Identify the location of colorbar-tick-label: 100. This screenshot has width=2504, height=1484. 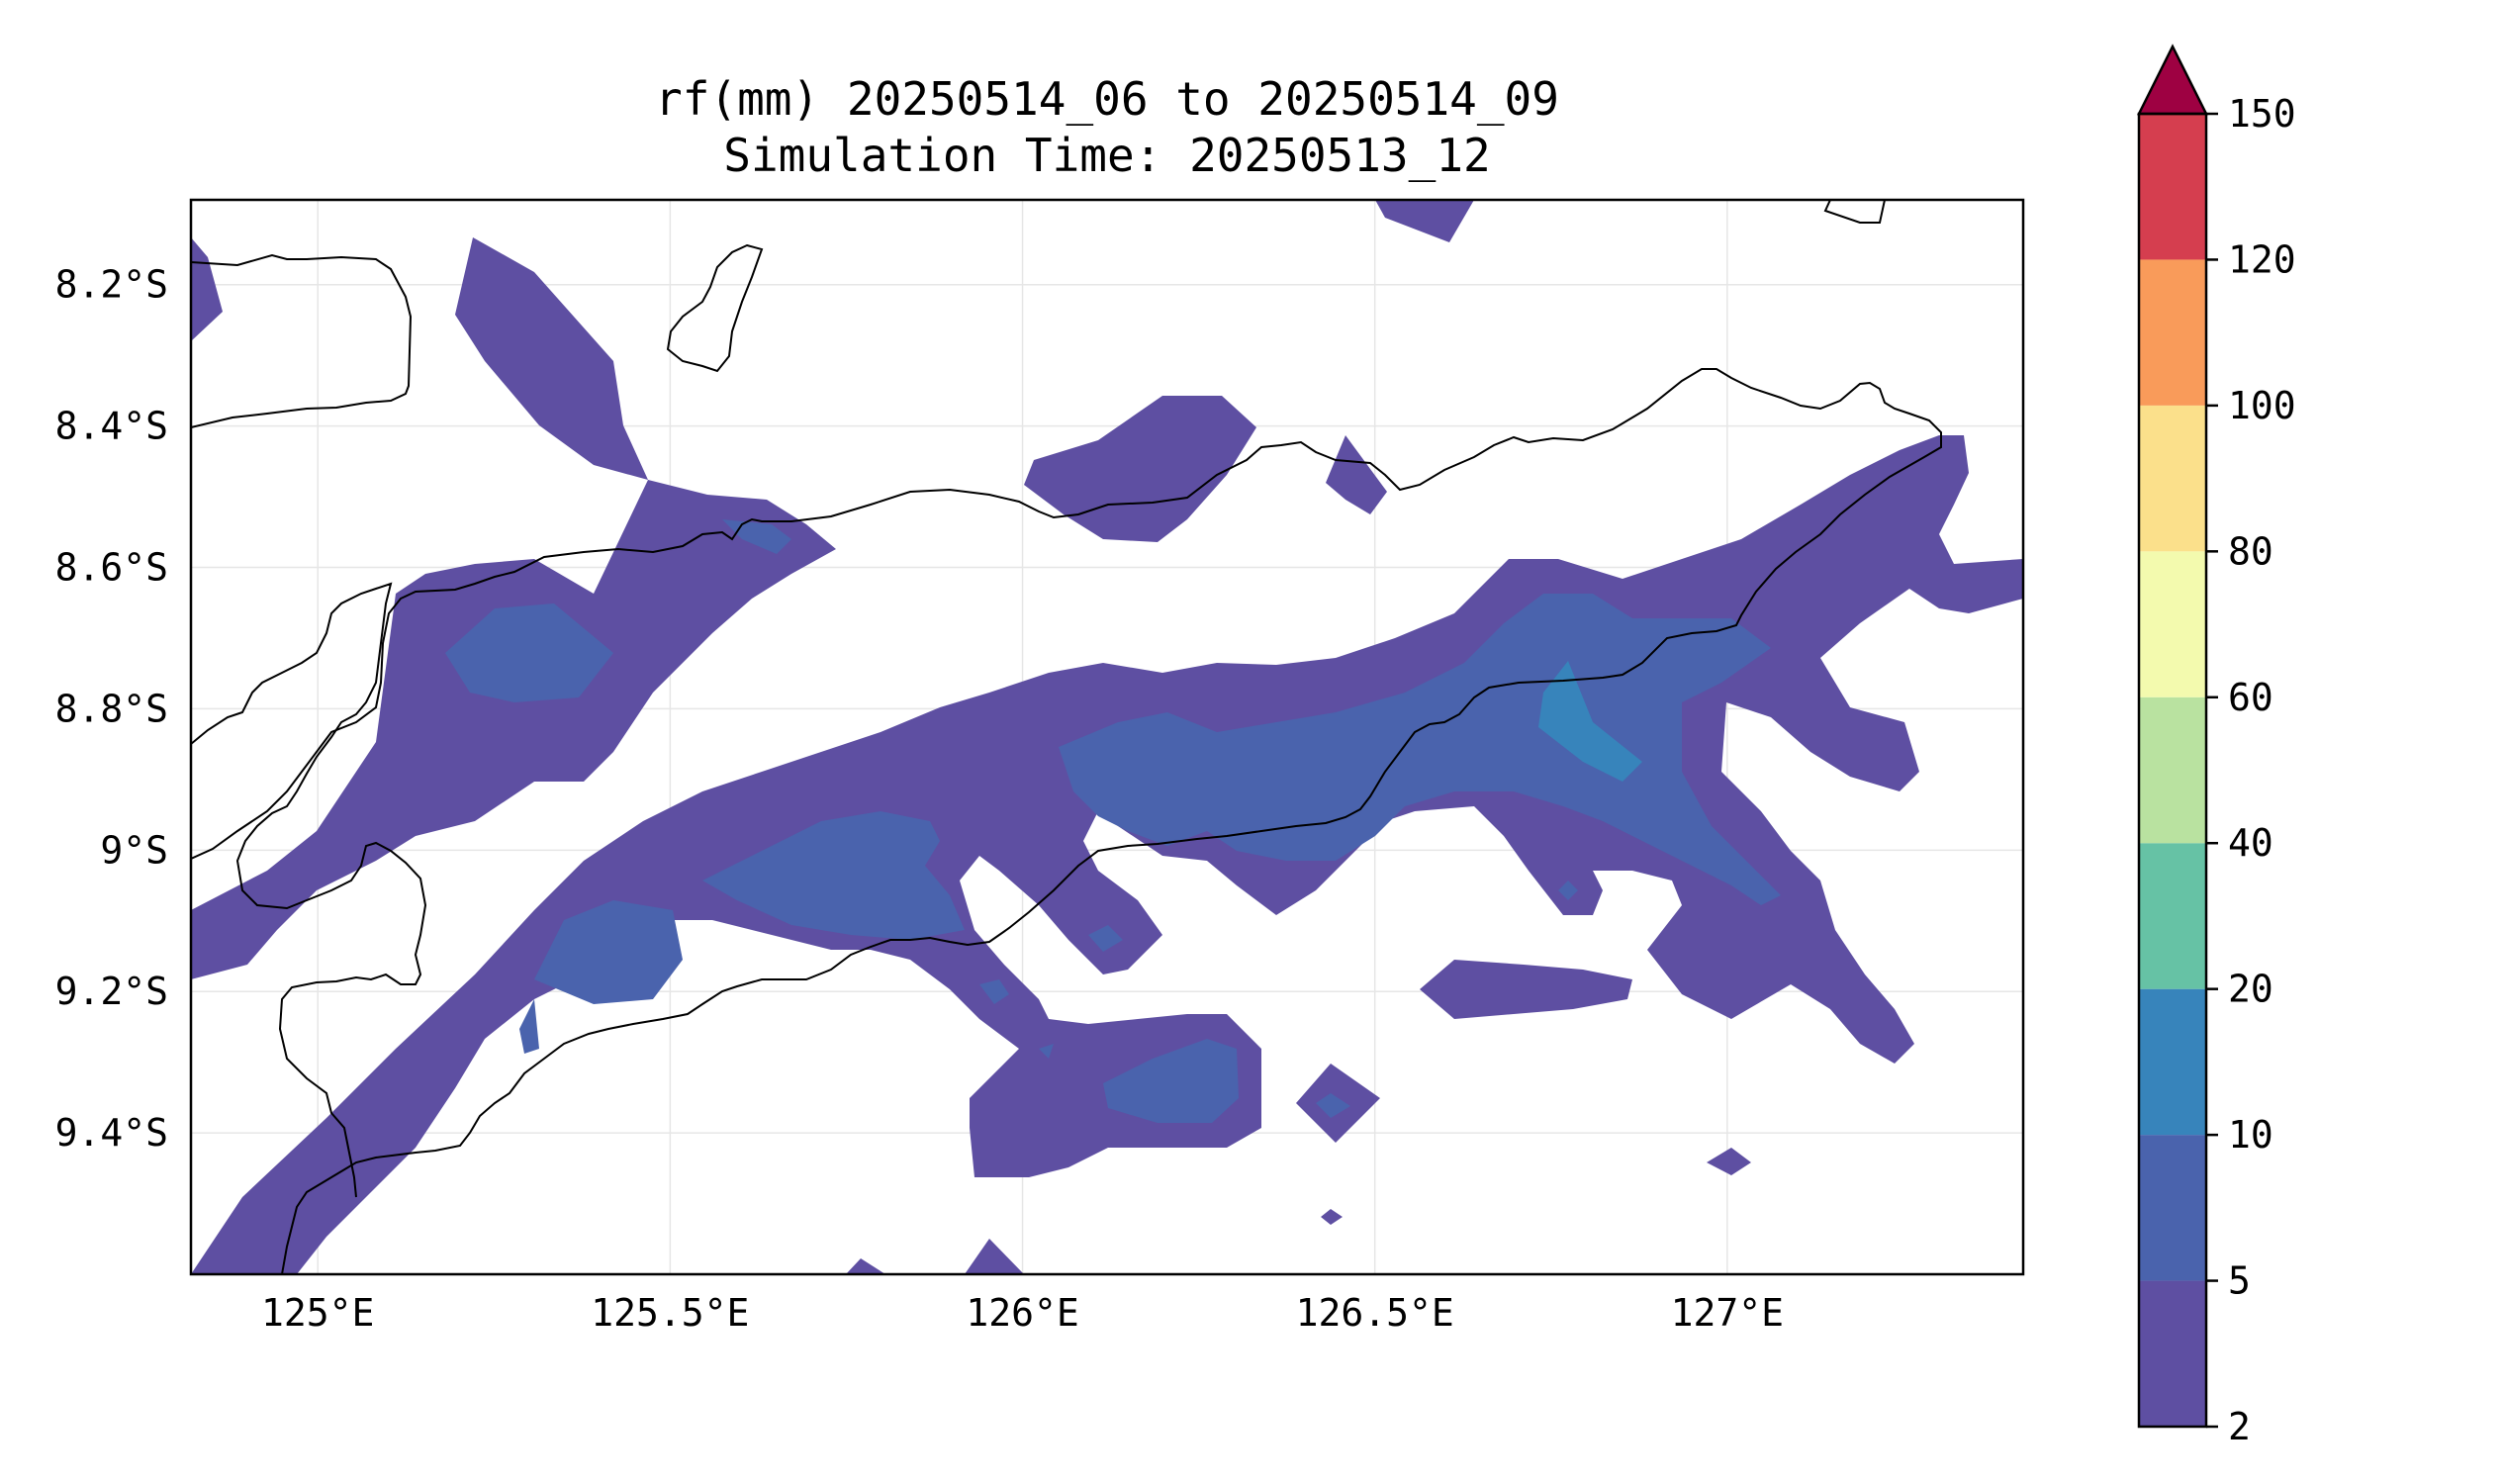
(2262, 405).